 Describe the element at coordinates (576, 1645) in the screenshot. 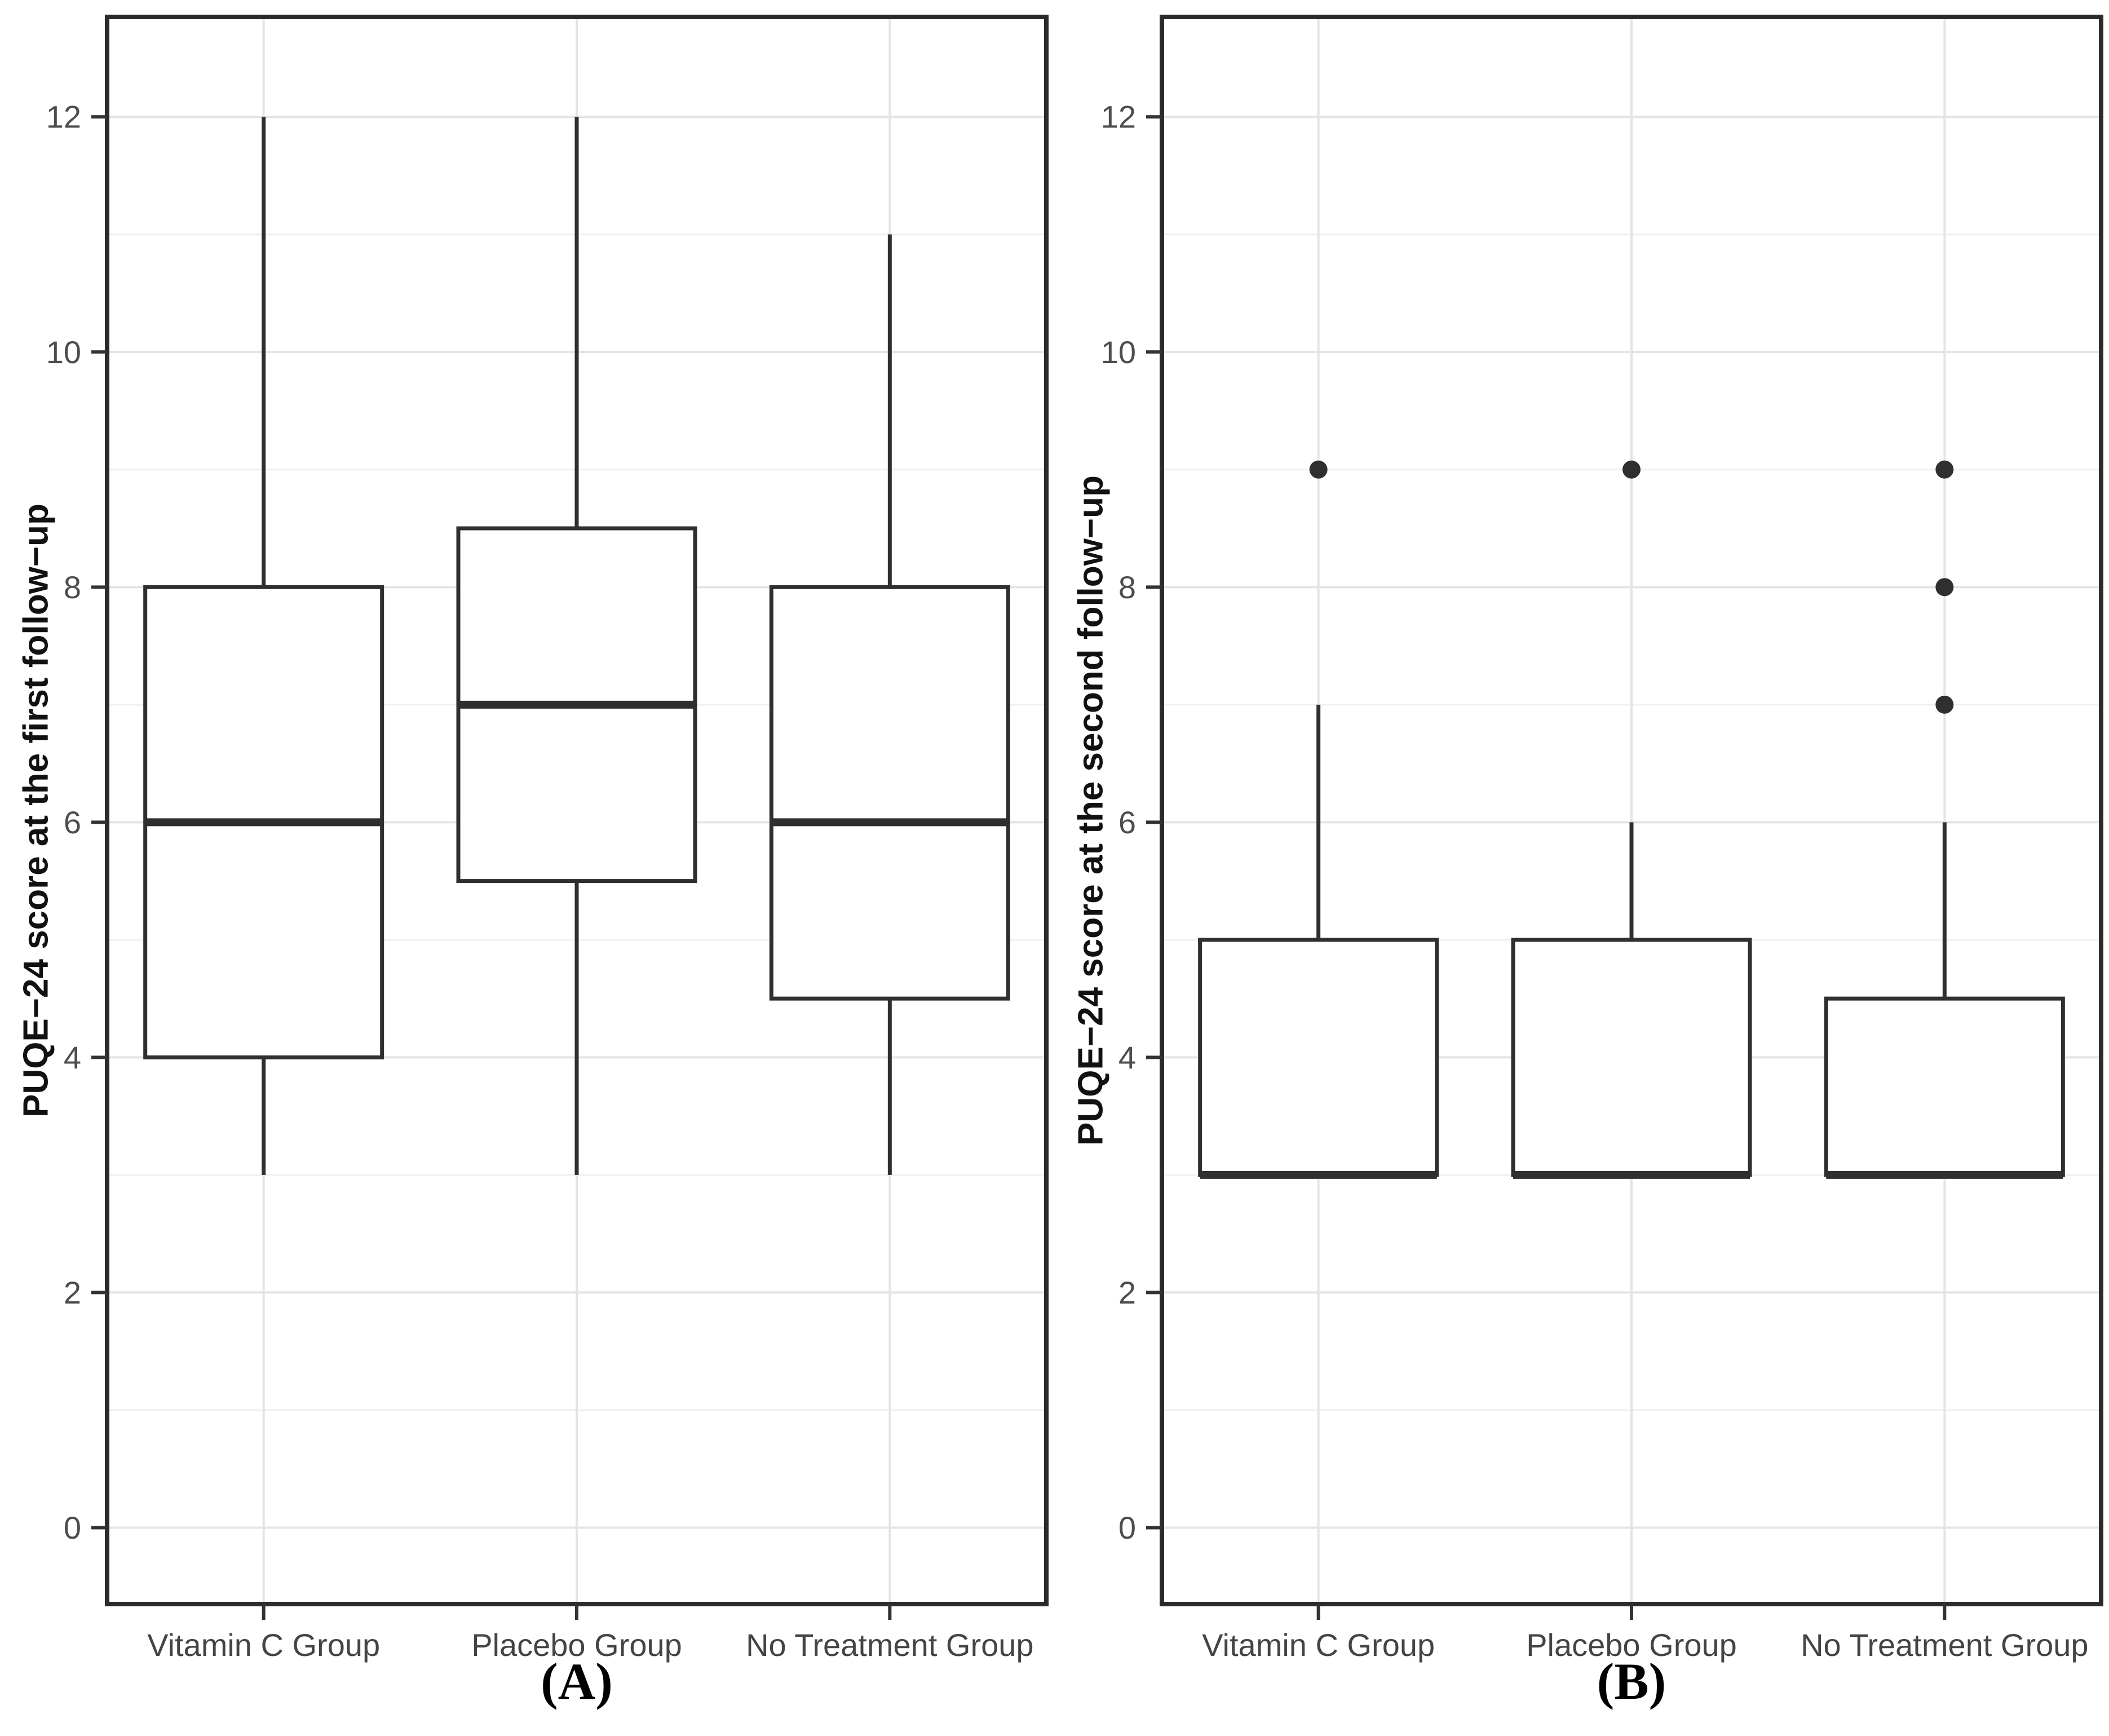

I see `panel-a-x-category-label-placebo-group: Placebo Group` at that location.